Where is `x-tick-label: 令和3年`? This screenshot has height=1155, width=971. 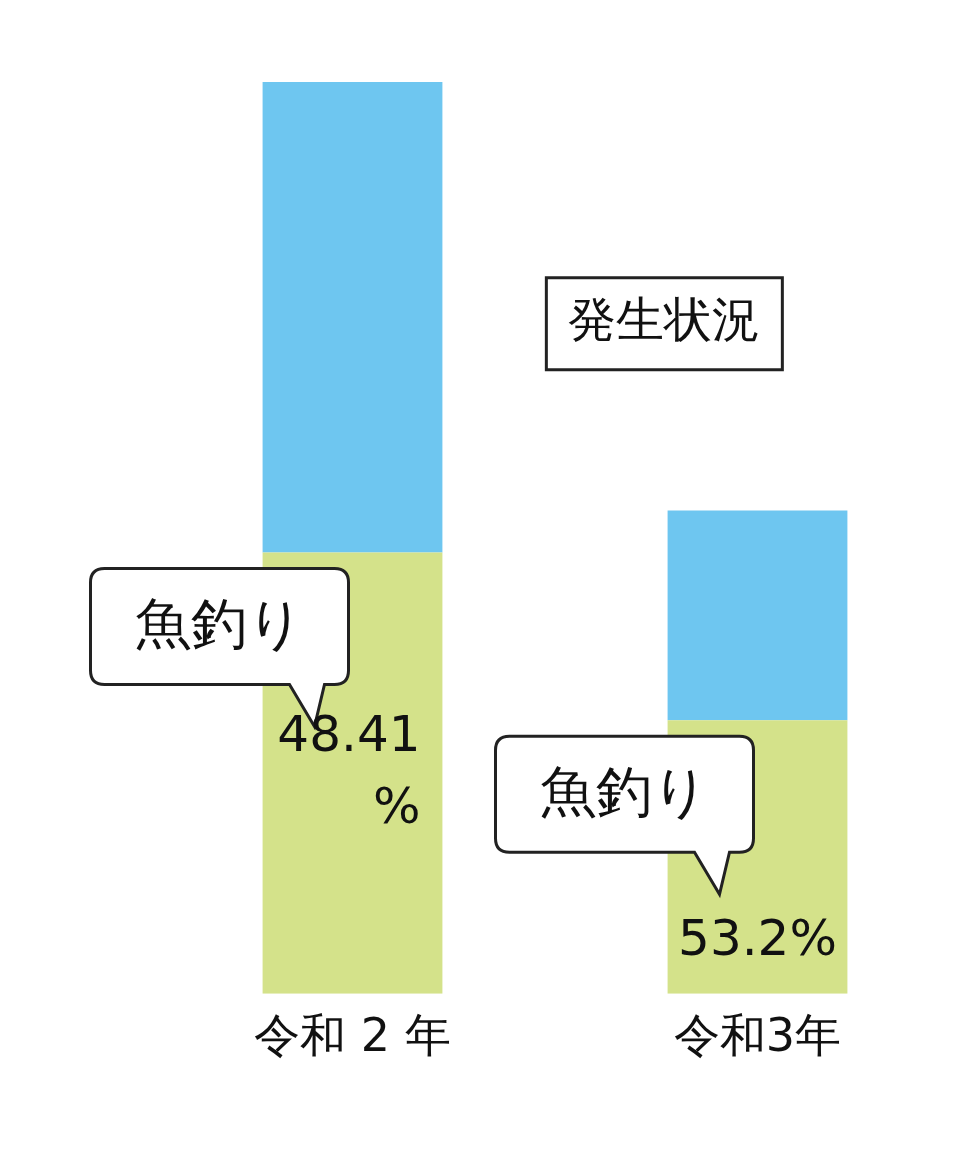 x-tick-label: 令和3年 is located at coordinates (757, 1035).